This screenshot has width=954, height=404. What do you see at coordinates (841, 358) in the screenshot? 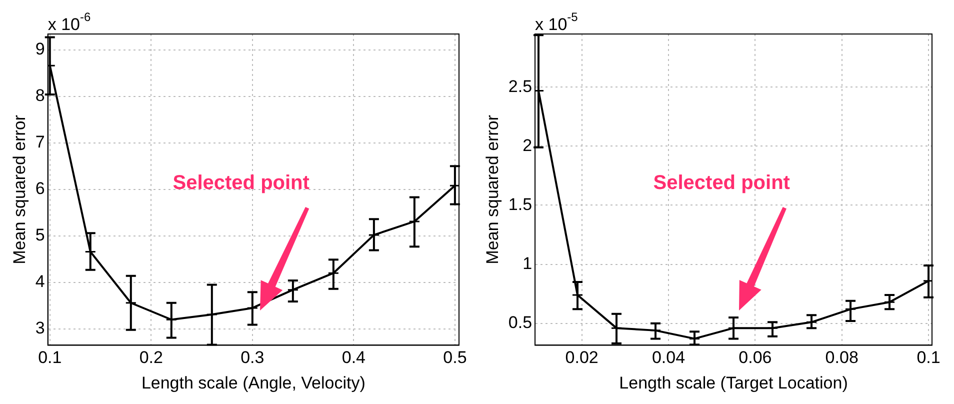
I see `x-tick-label: 0.08` at bounding box center [841, 358].